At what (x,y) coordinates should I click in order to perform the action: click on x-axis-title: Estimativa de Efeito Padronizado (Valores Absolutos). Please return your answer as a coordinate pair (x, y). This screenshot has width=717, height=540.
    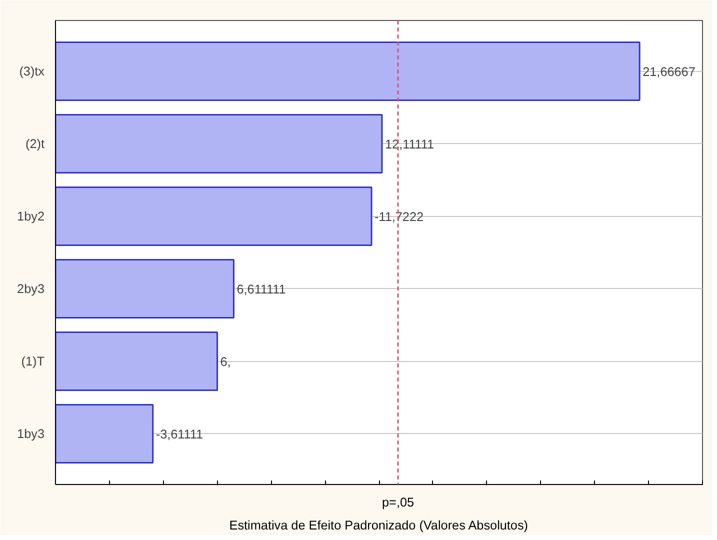
    Looking at the image, I should click on (378, 525).